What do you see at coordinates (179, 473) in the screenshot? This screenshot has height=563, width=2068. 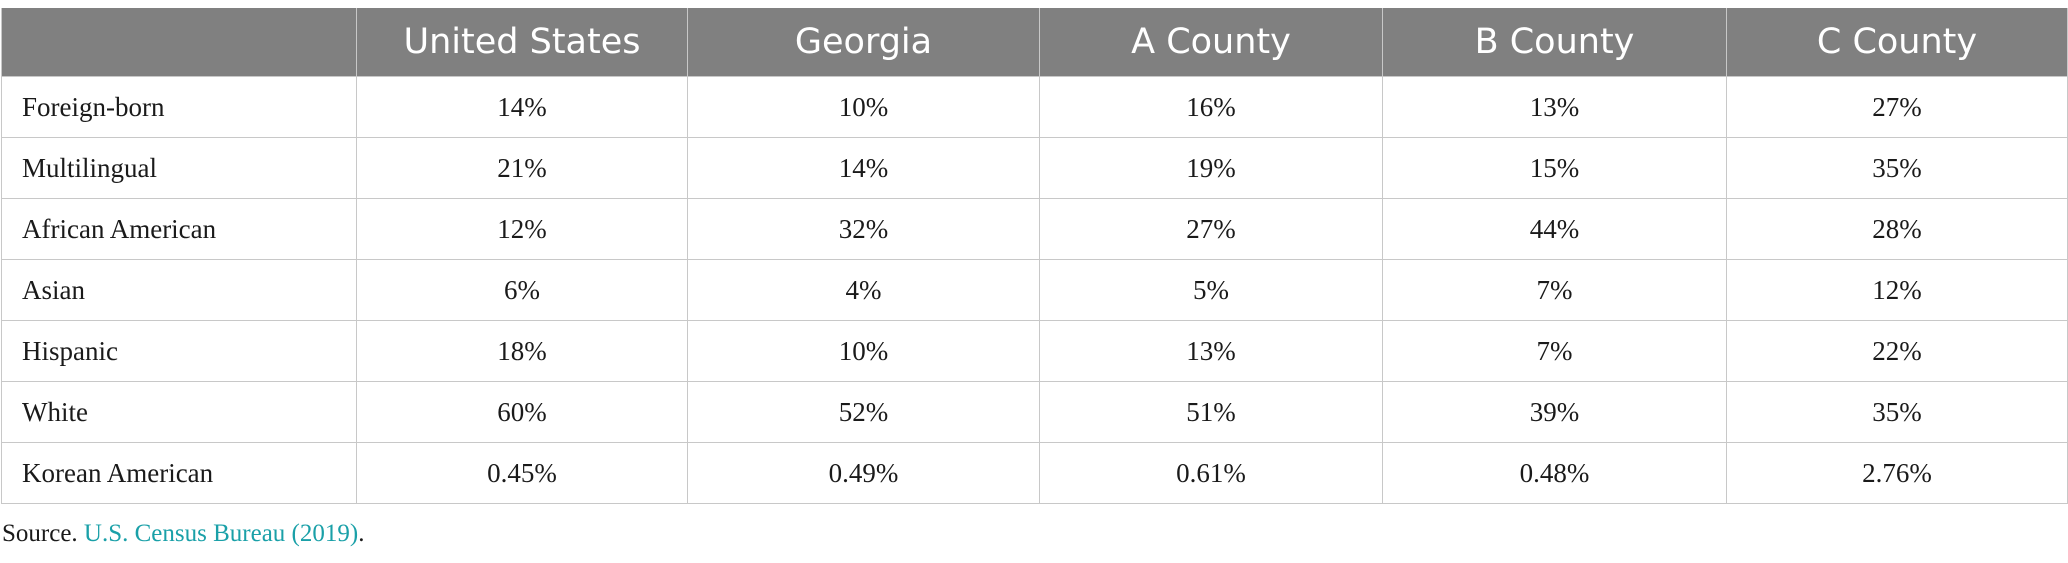 I see `row-label: Korean American` at bounding box center [179, 473].